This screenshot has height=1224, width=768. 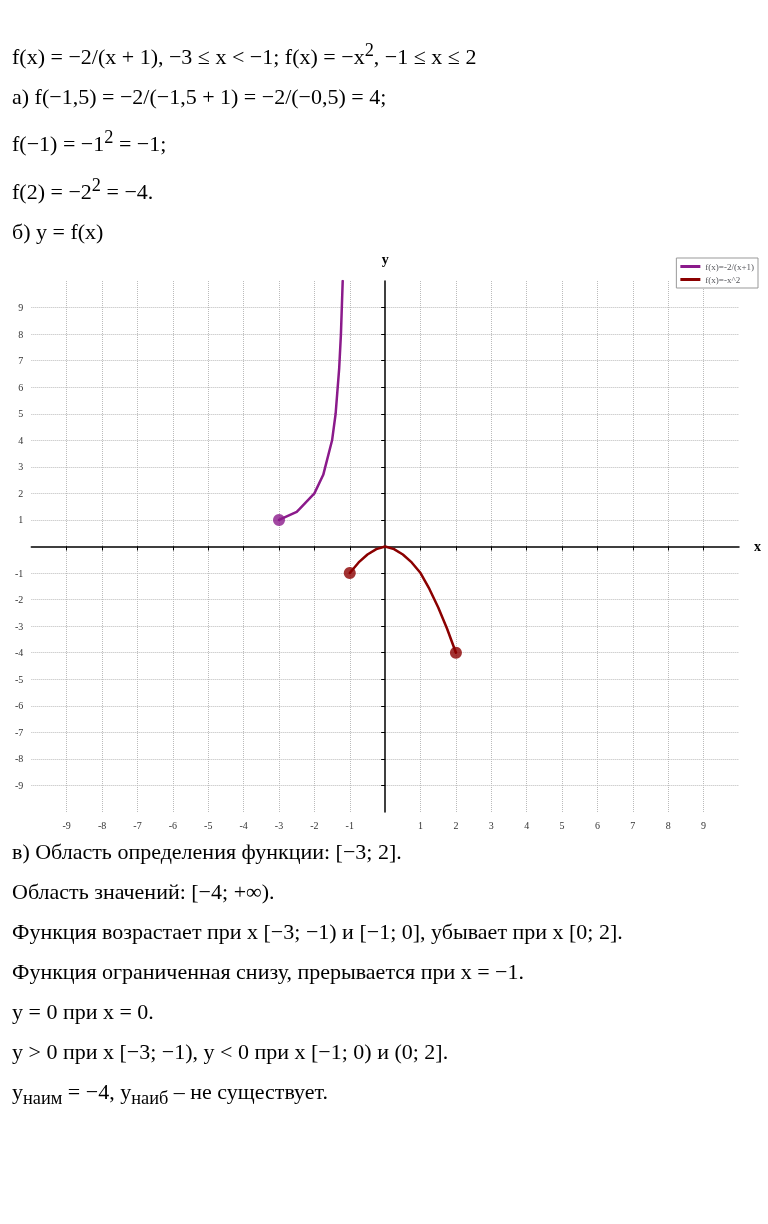 What do you see at coordinates (207, 852) in the screenshot?
I see `text: в) Область определения функции: [−3; 2].` at bounding box center [207, 852].